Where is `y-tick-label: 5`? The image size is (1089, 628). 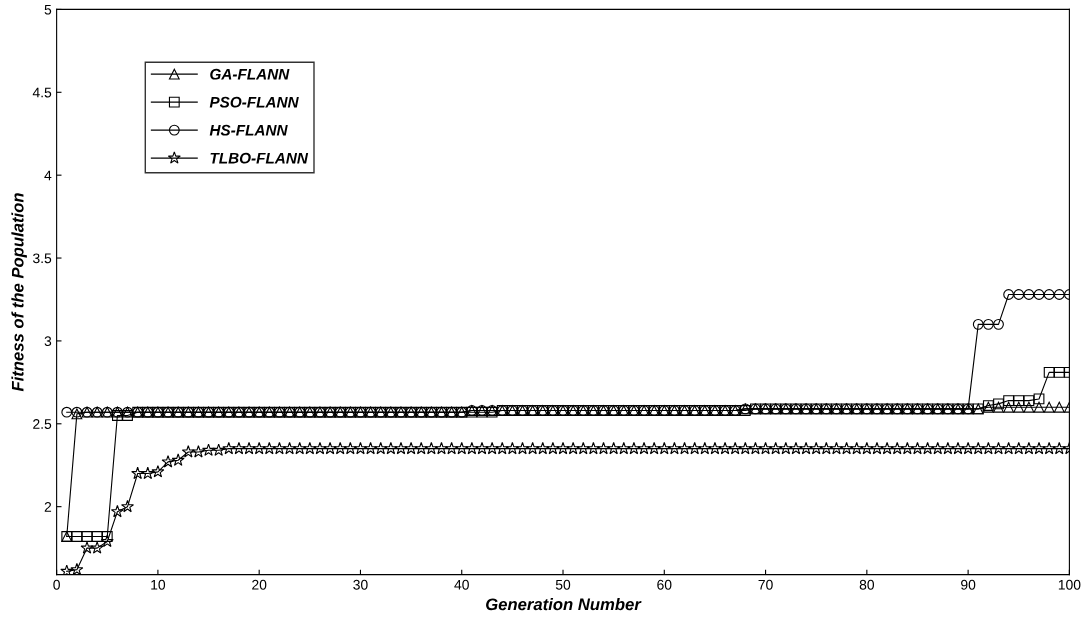 y-tick-label: 5 is located at coordinates (48, 9).